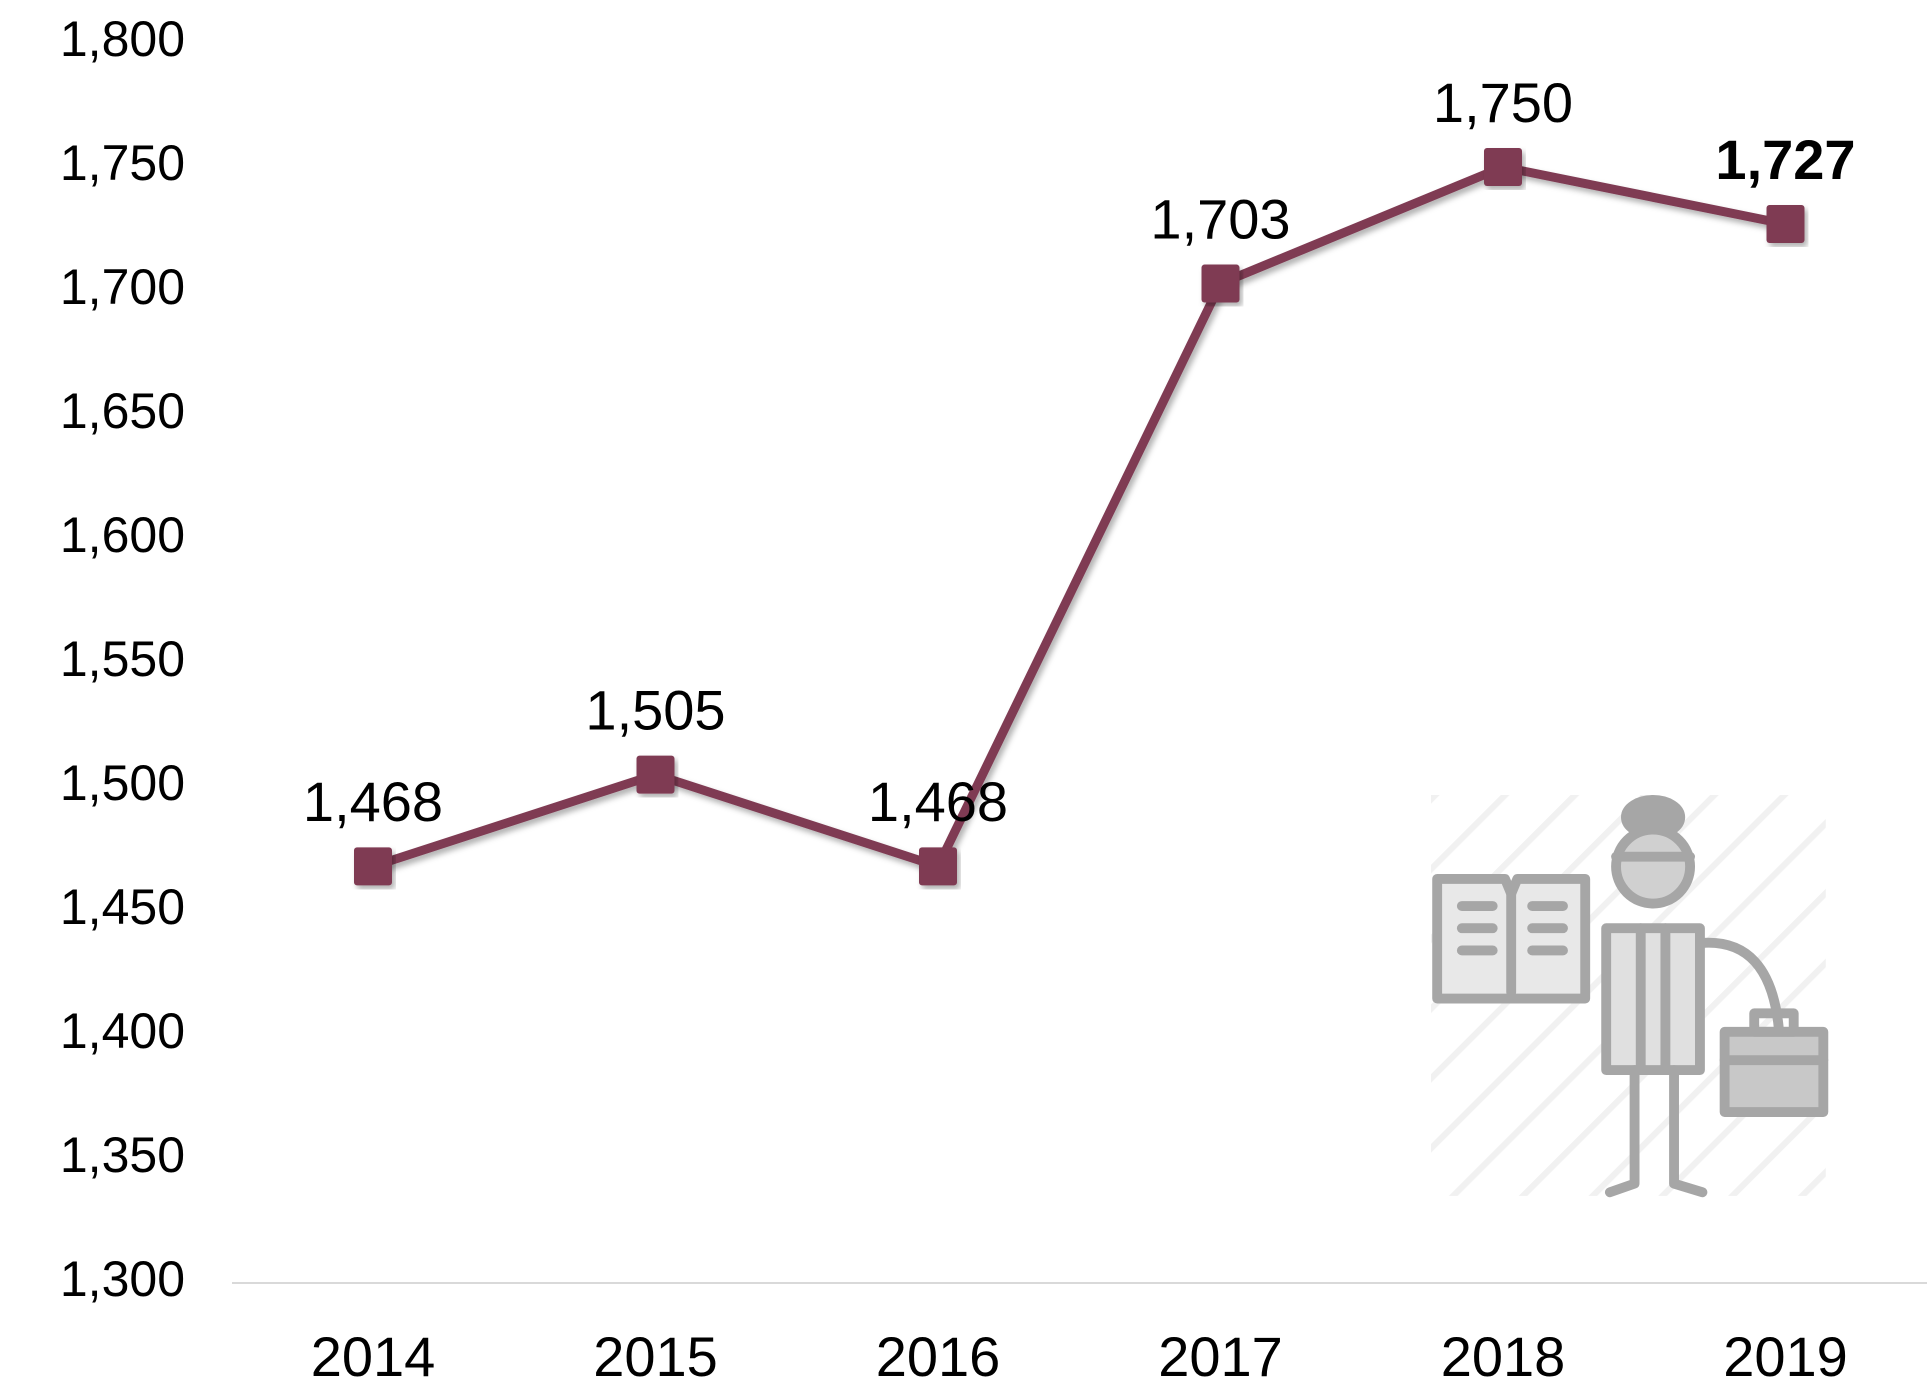 The image size is (1927, 1385). I want to click on x-tick-label: 2015, so click(655, 1355).